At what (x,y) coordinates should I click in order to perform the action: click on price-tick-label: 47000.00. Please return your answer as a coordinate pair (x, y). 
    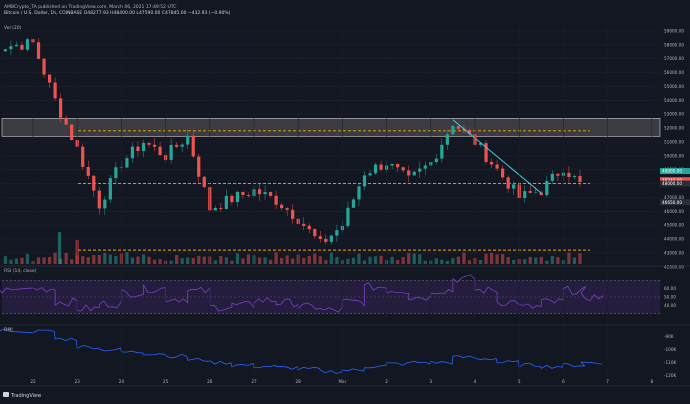
    Looking at the image, I should click on (674, 197).